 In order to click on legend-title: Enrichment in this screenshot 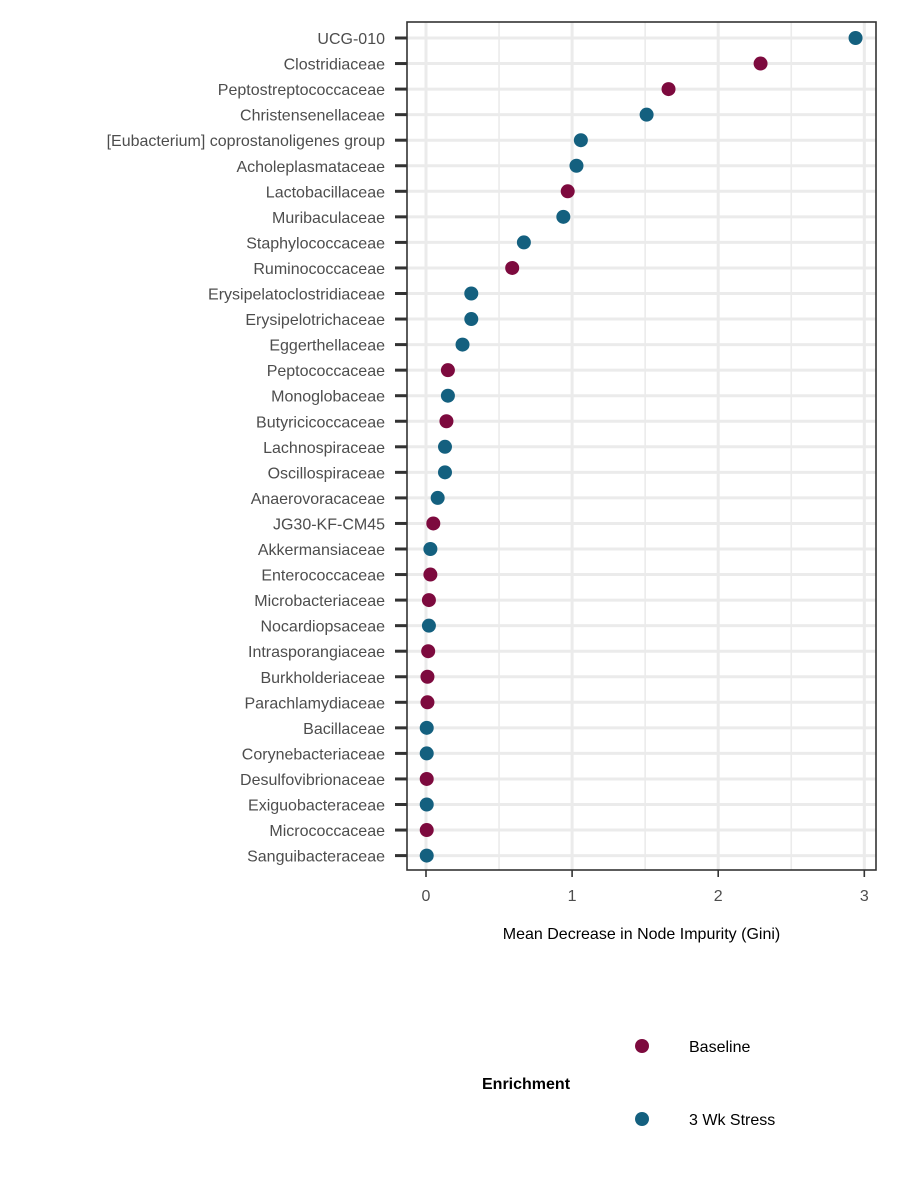, I will do `click(526, 1084)`.